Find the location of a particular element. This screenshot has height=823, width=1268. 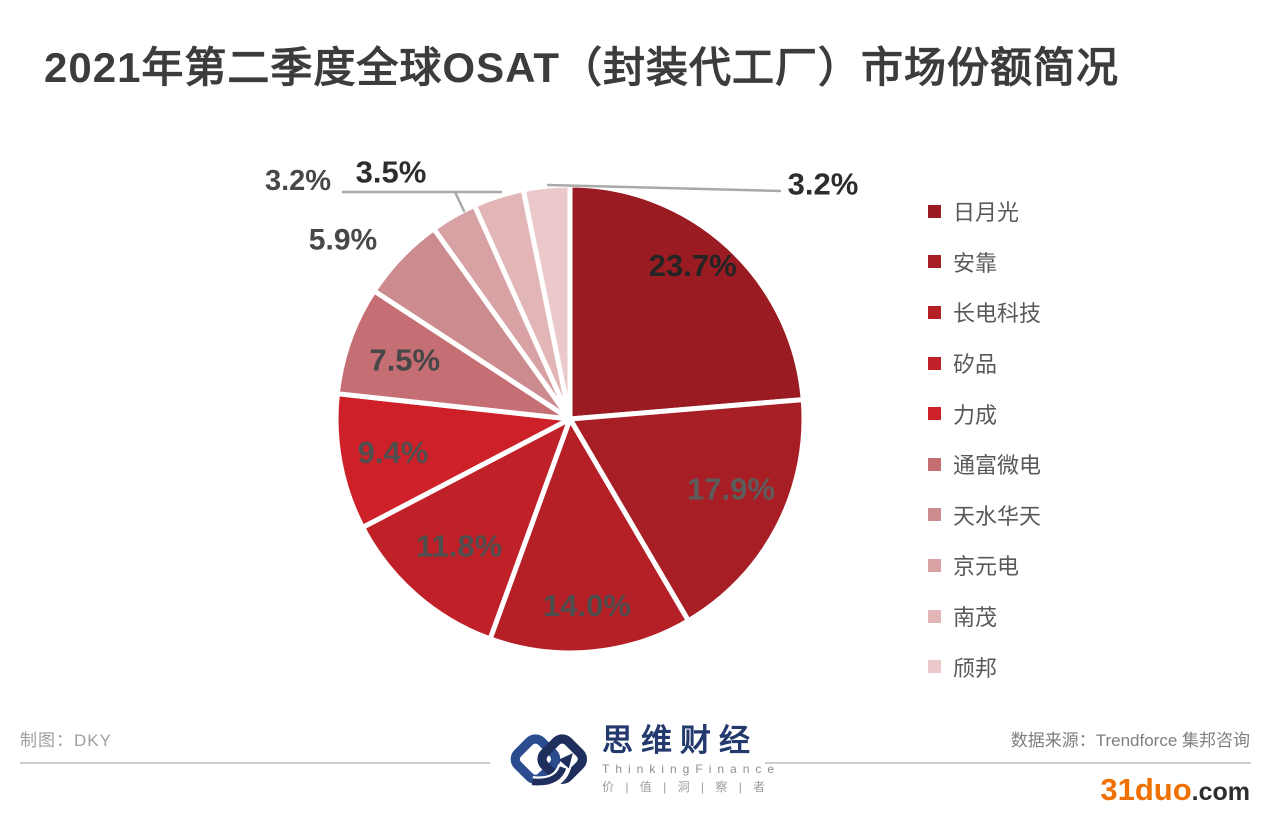

legend-item-4: 力成 is located at coordinates (984, 413).